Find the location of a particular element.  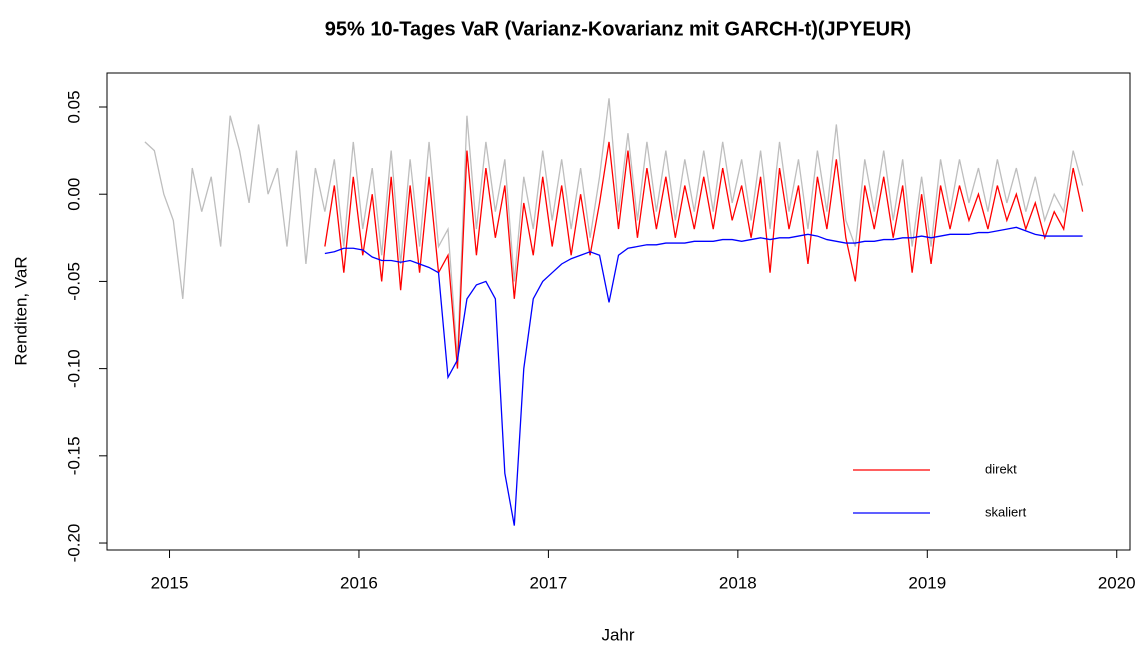

x-tick-label: 2019 is located at coordinates (927, 582).